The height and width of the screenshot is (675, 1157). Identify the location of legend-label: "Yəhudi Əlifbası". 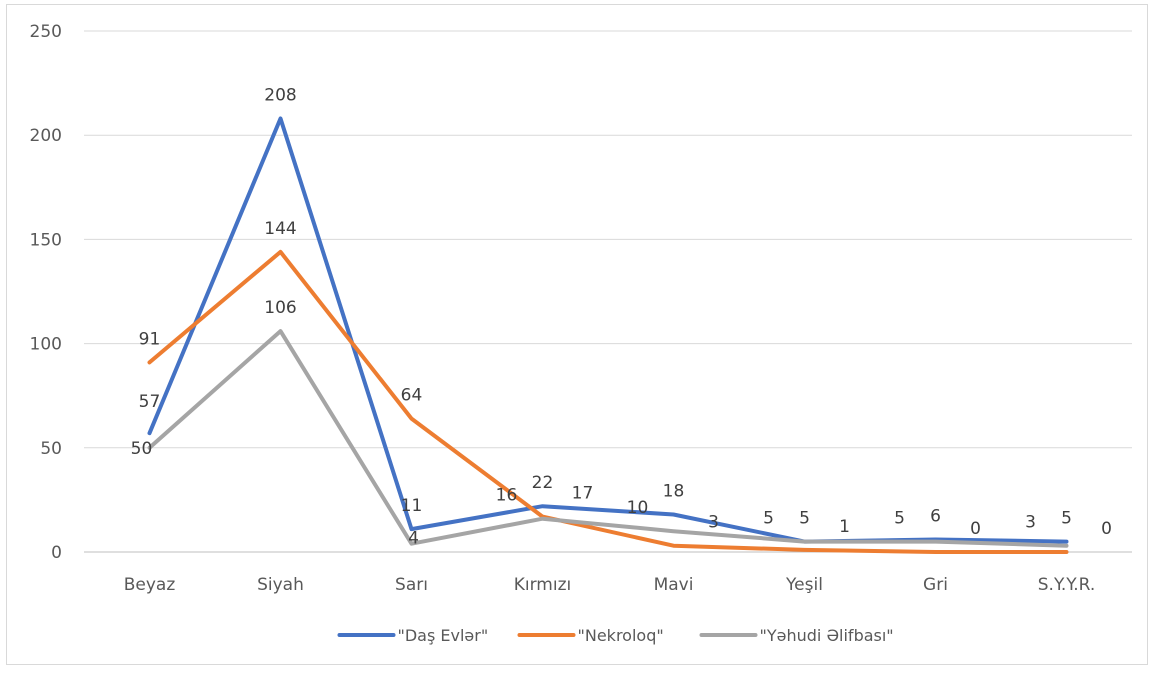
(827, 635).